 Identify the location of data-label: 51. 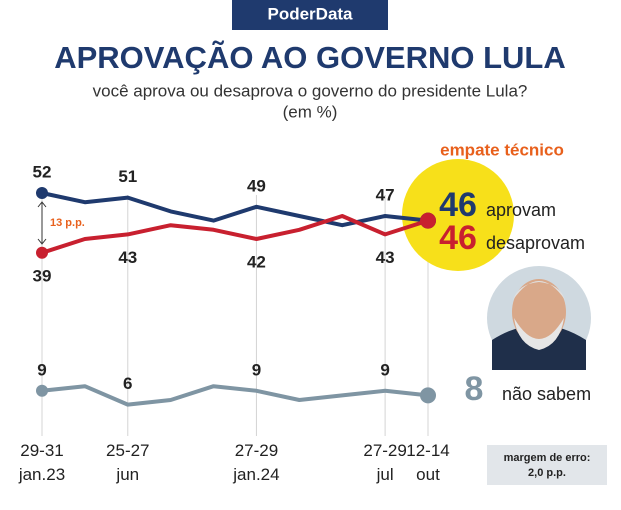
(127, 176).